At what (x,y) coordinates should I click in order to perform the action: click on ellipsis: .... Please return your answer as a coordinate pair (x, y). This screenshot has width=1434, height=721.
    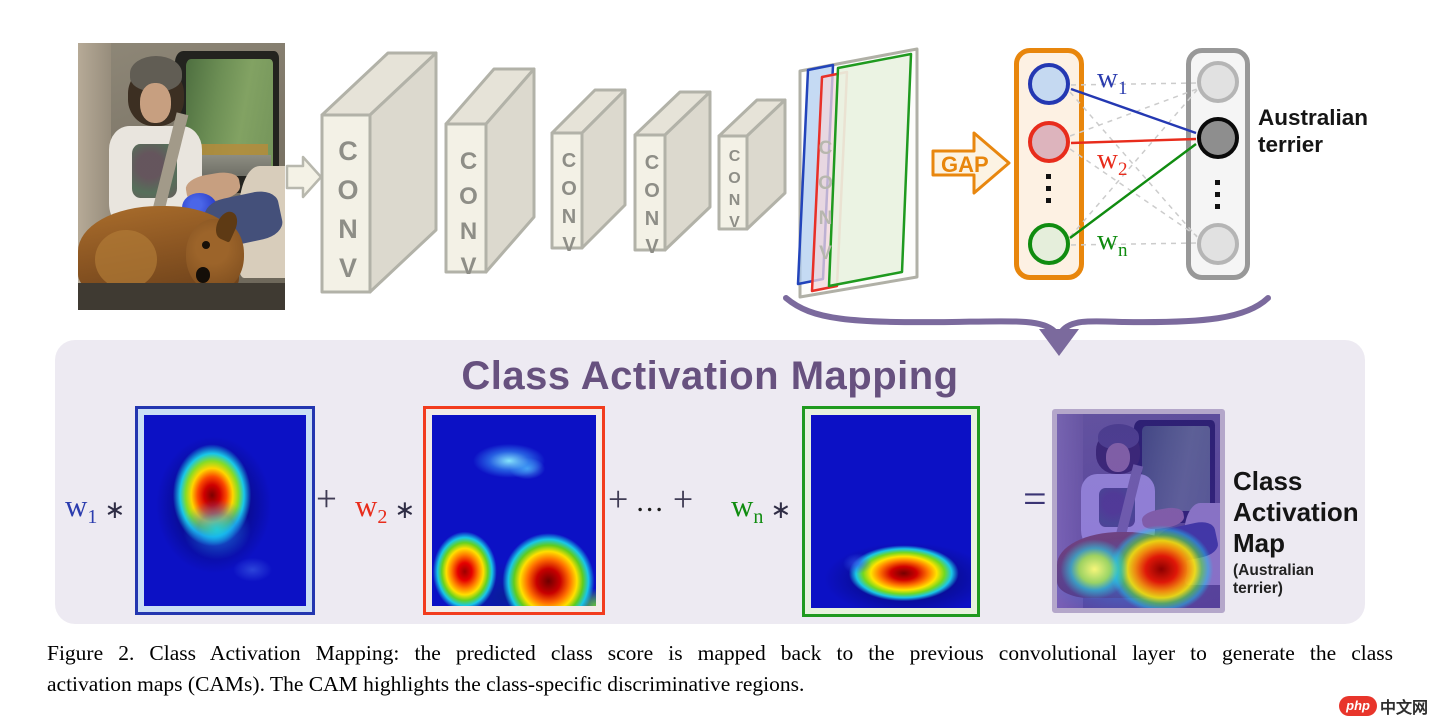
    Looking at the image, I should click on (650, 501).